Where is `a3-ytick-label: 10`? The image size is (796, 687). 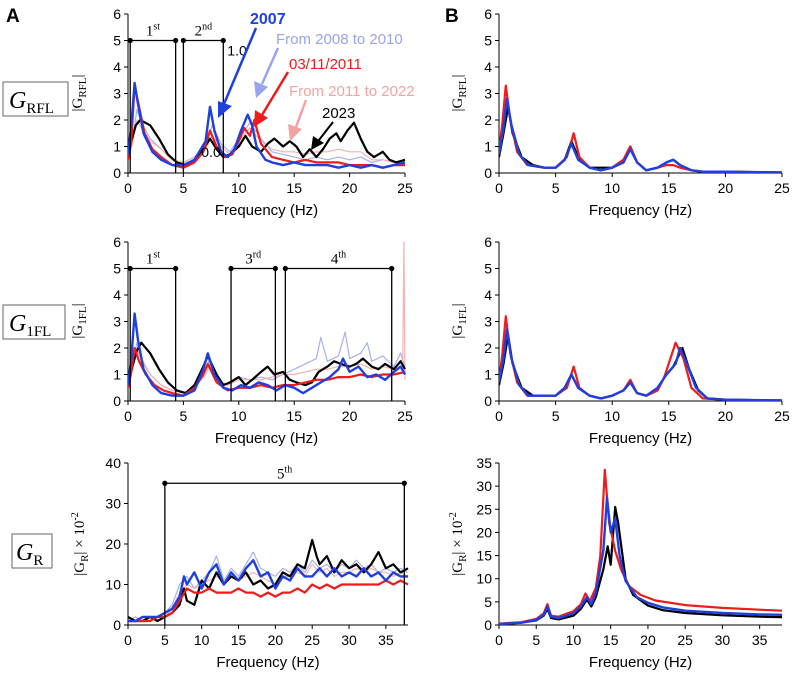 a3-ytick-label: 10 is located at coordinates (113, 585).